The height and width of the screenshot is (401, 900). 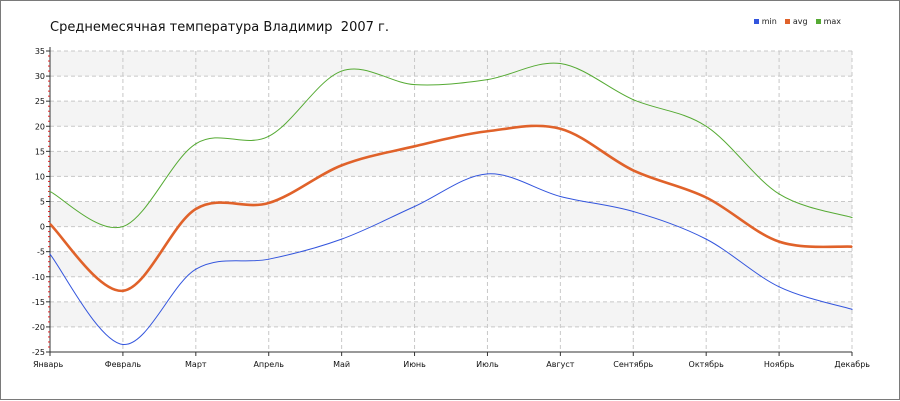 I want to click on legend-entry-max: max, so click(x=828, y=21).